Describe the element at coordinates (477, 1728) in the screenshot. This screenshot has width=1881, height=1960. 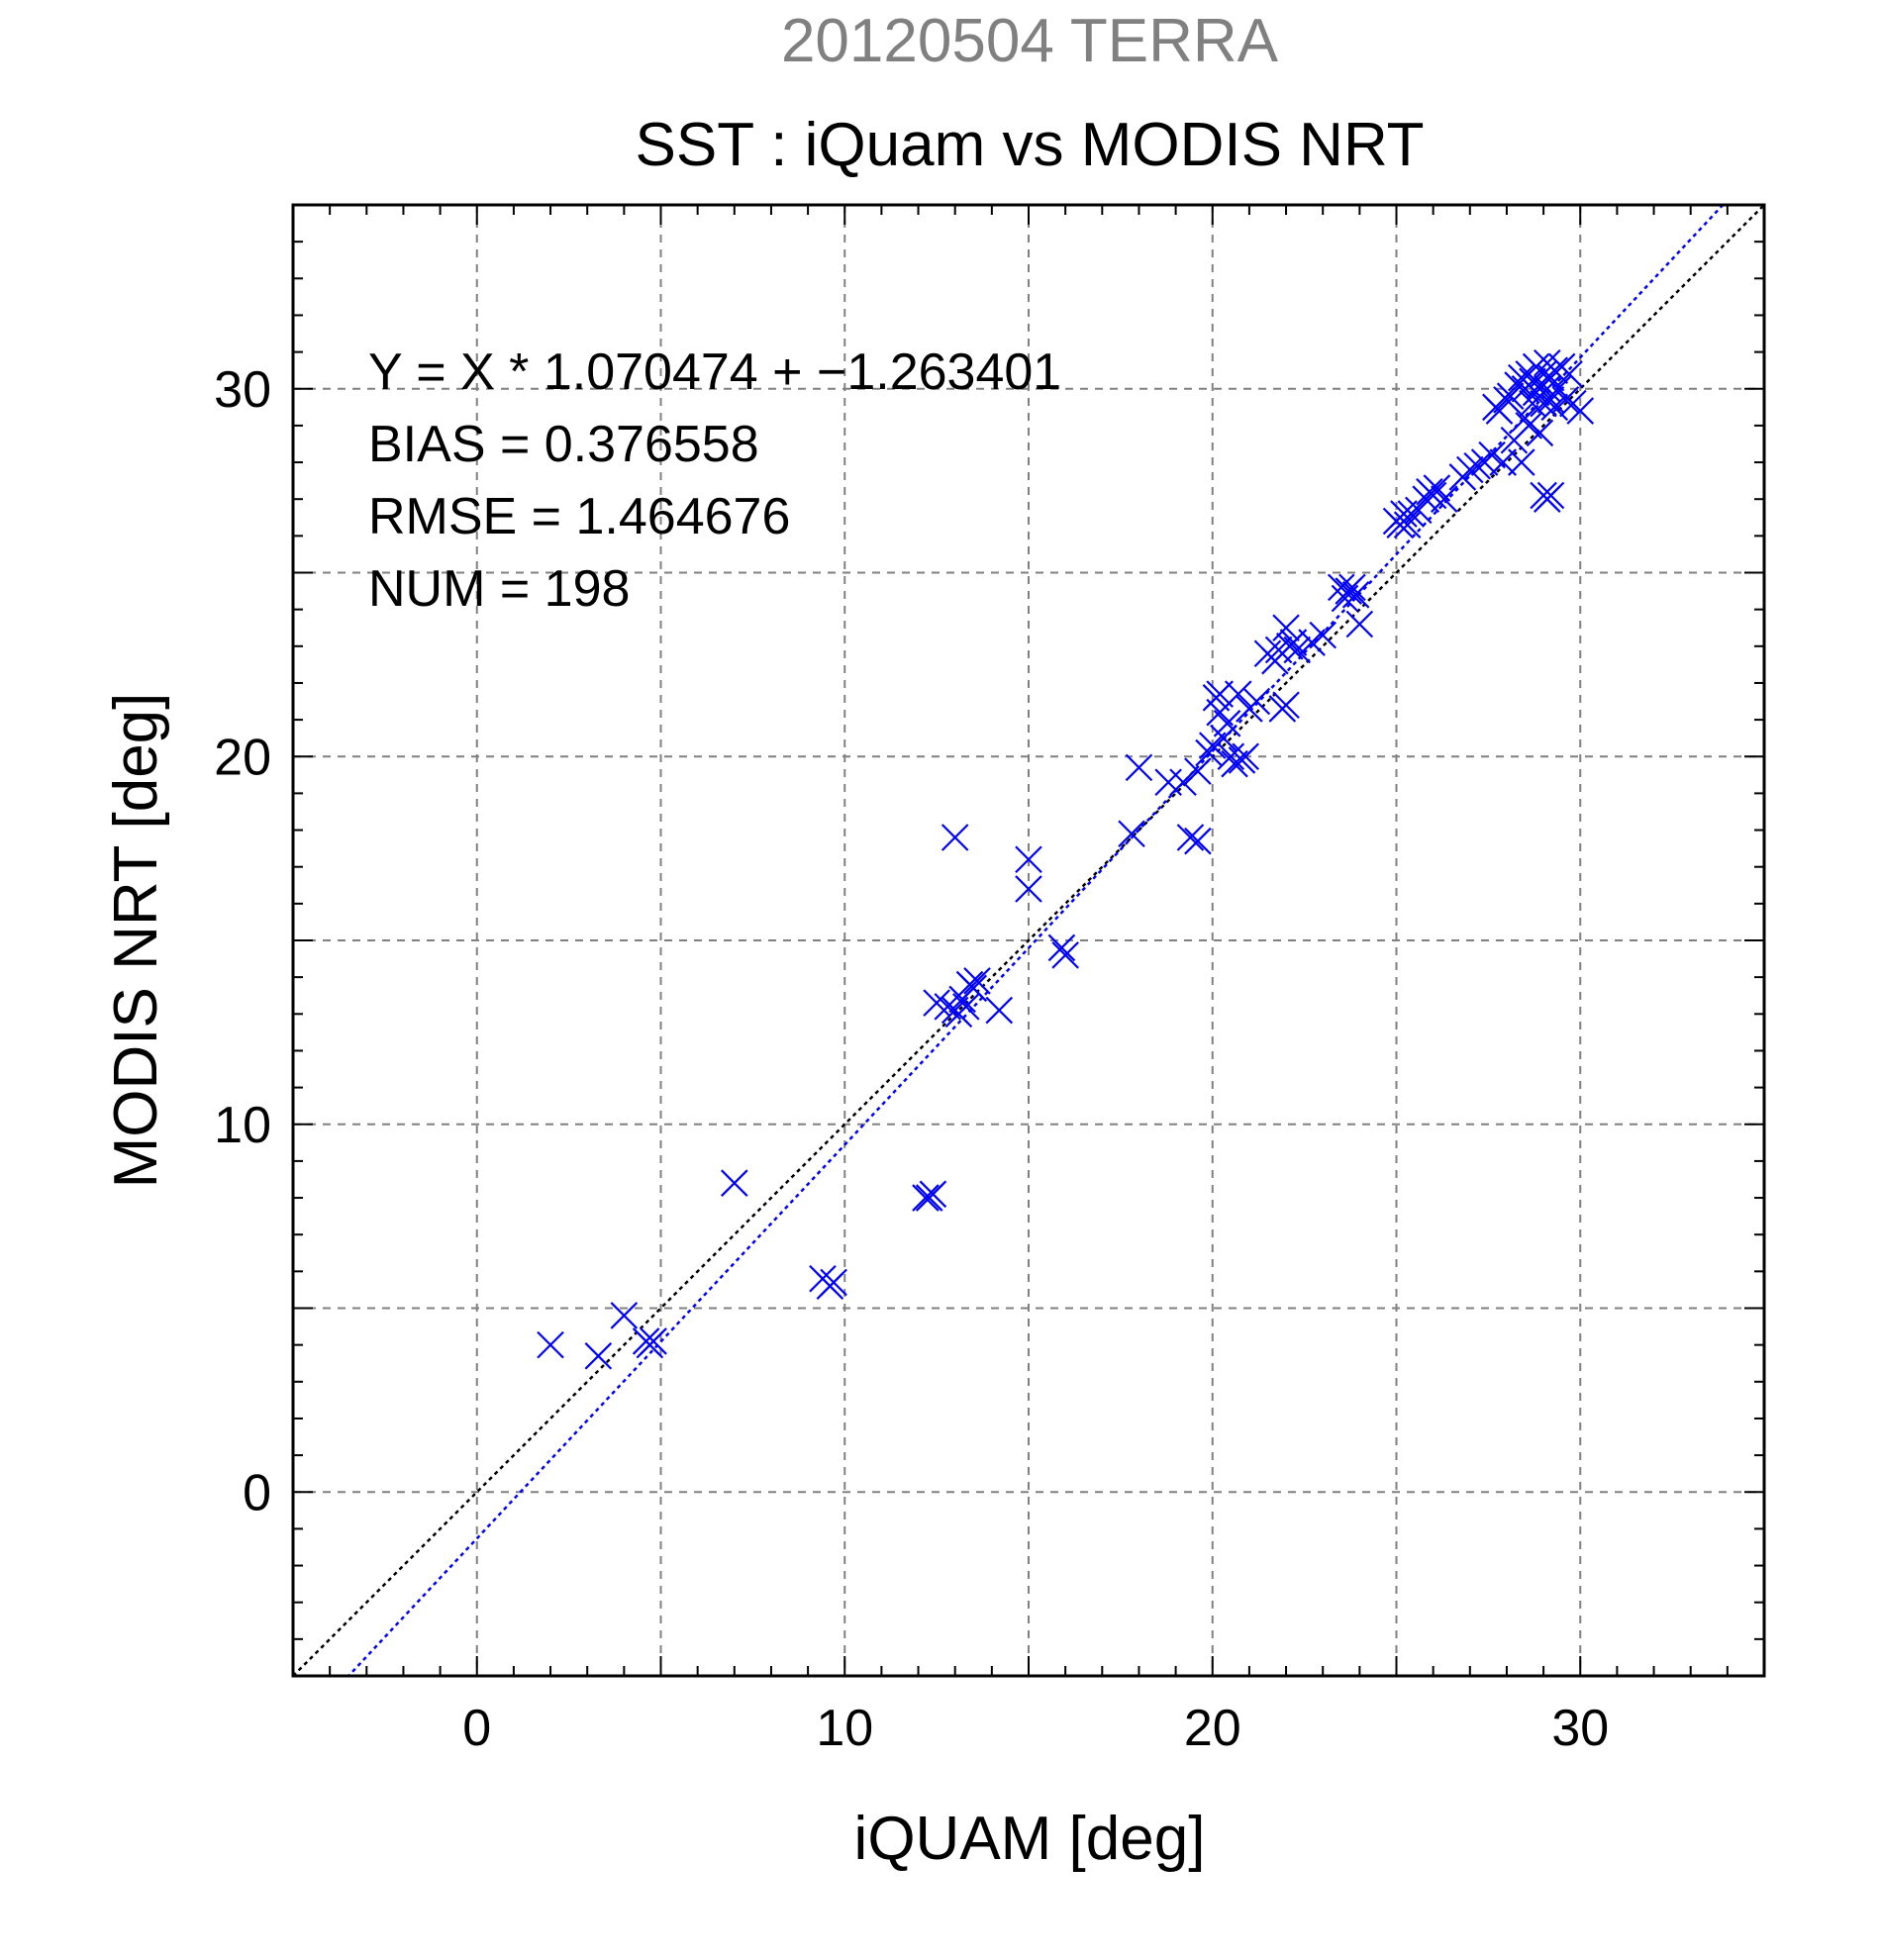
I see `x-tick-label: 0` at that location.